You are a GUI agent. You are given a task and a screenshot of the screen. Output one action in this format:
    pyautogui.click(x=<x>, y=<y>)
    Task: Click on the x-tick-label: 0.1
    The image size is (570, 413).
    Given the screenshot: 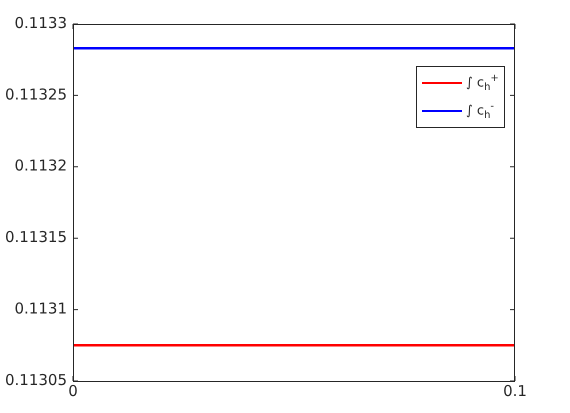 What is the action you would take?
    pyautogui.click(x=515, y=391)
    